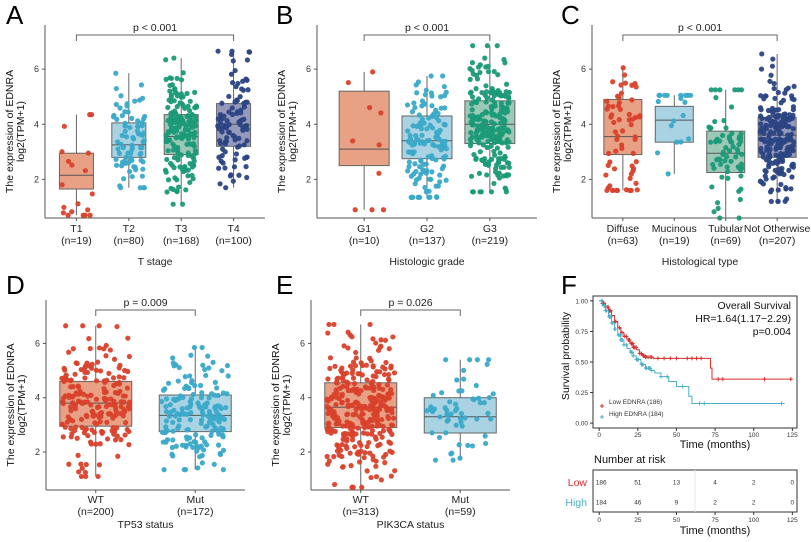  What do you see at coordinates (576, 503) in the screenshot?
I see `risk-row-label-high: High` at bounding box center [576, 503].